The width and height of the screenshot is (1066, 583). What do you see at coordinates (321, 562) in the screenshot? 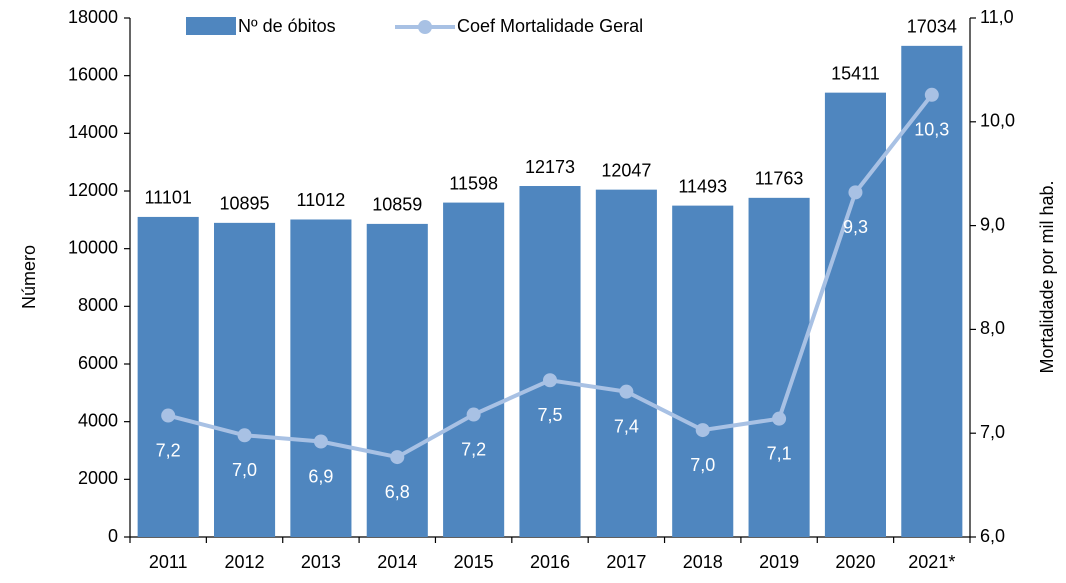
I see `x-tick-label: 2013` at bounding box center [321, 562].